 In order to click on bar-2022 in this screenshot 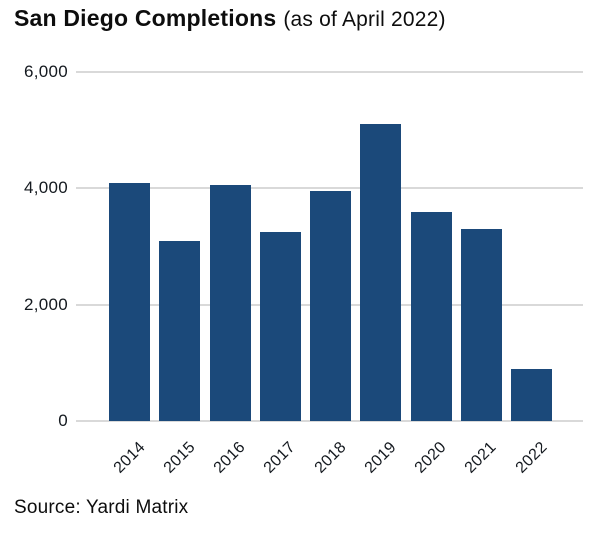, I will do `click(531, 394)`.